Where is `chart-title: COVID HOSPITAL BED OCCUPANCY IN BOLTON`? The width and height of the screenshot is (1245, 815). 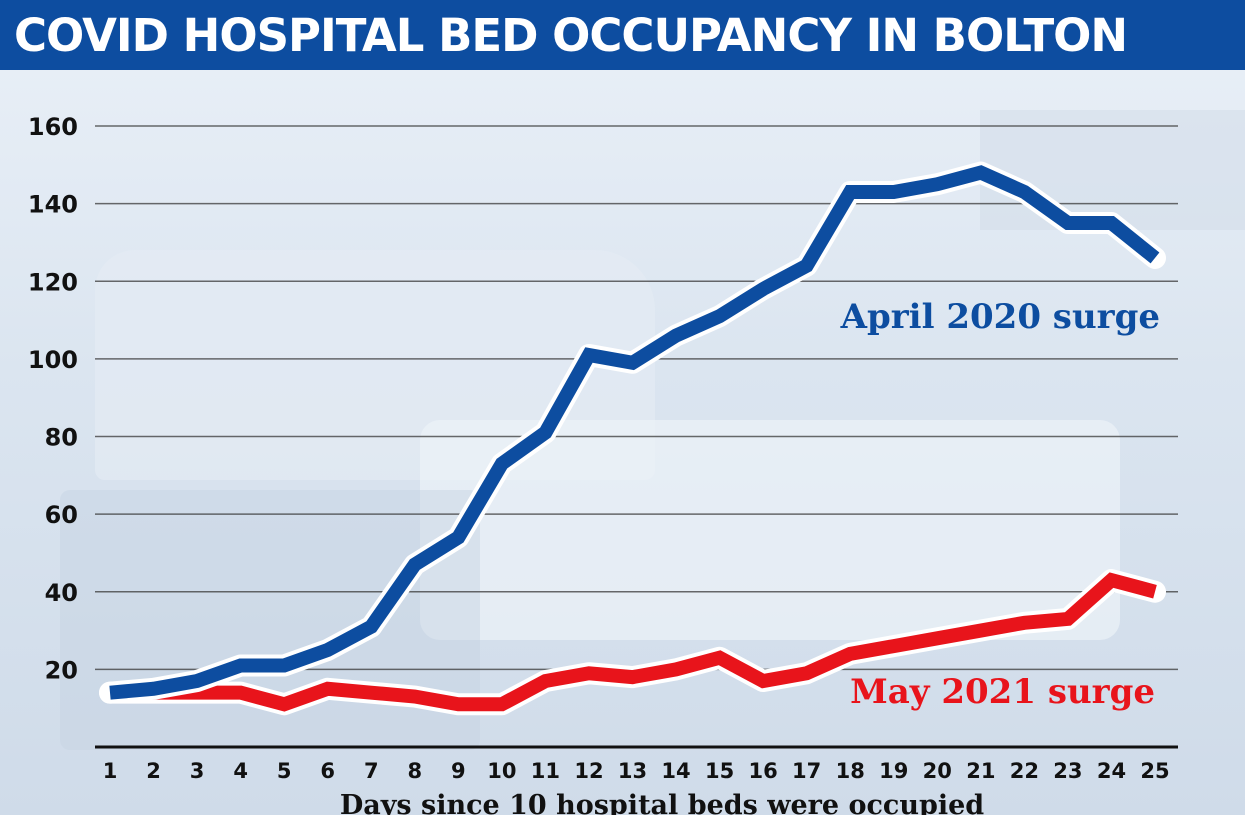
chart-title: COVID HOSPITAL BED OCCUPANCY IN BOLTON is located at coordinates (571, 35).